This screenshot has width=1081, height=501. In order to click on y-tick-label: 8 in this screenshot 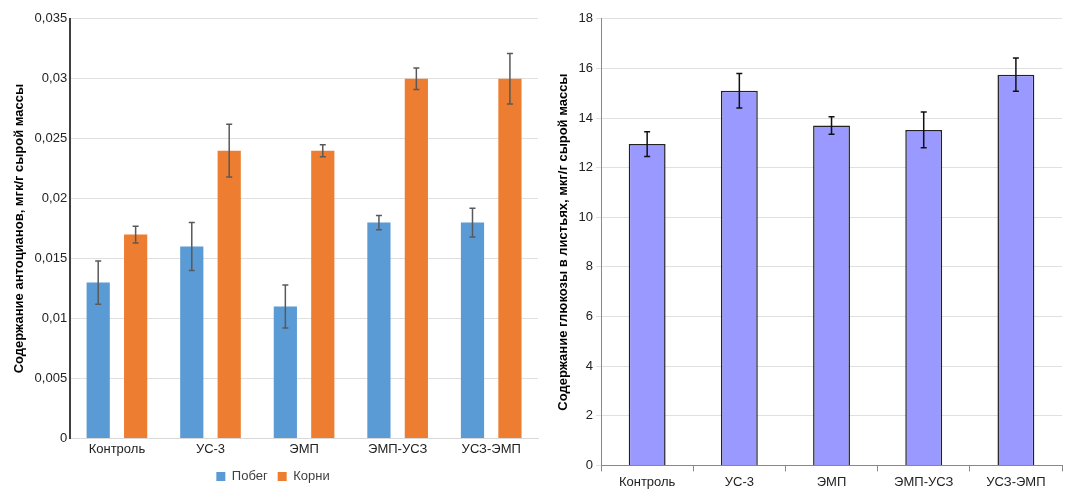, I will do `click(589, 266)`.